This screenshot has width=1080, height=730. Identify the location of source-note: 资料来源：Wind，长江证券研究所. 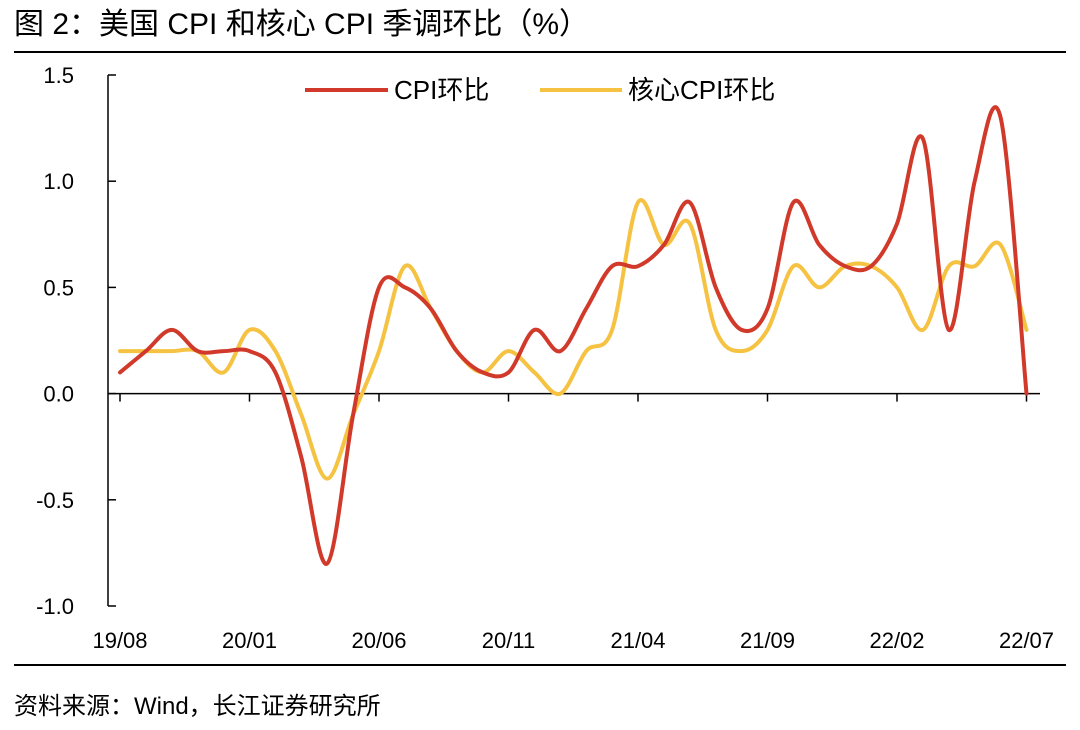
(197, 706).